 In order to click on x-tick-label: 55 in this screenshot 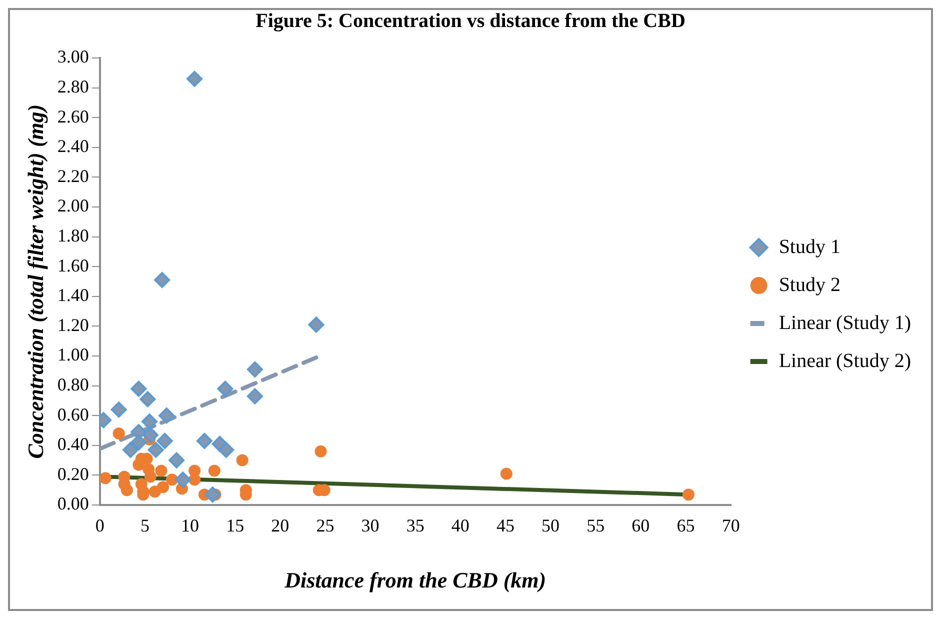, I will do `click(595, 526)`.